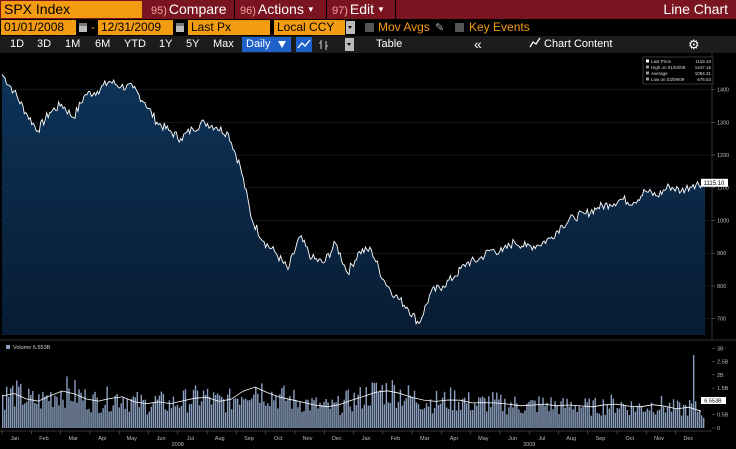  What do you see at coordinates (647, 67) in the screenshot?
I see `legend-swatch` at bounding box center [647, 67].